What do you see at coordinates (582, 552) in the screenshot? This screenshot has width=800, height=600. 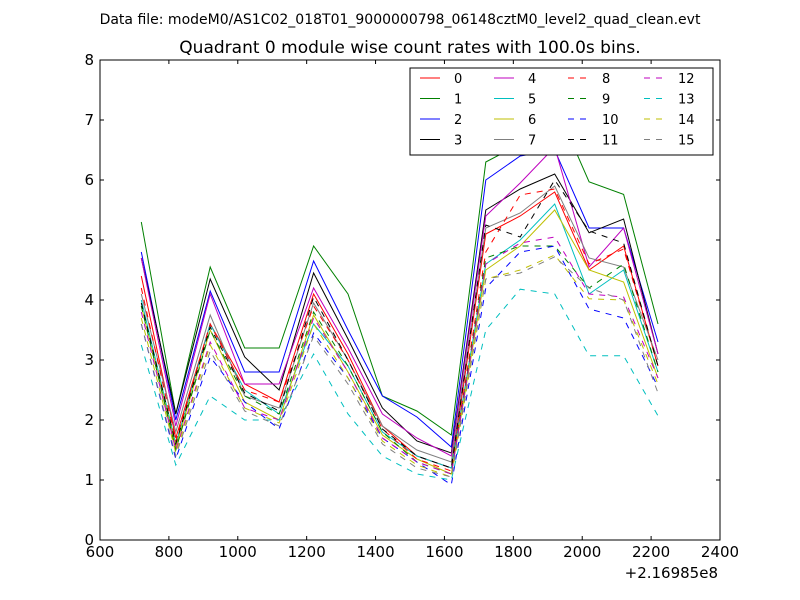 I see `x-tick-label: 2000` at bounding box center [582, 552].